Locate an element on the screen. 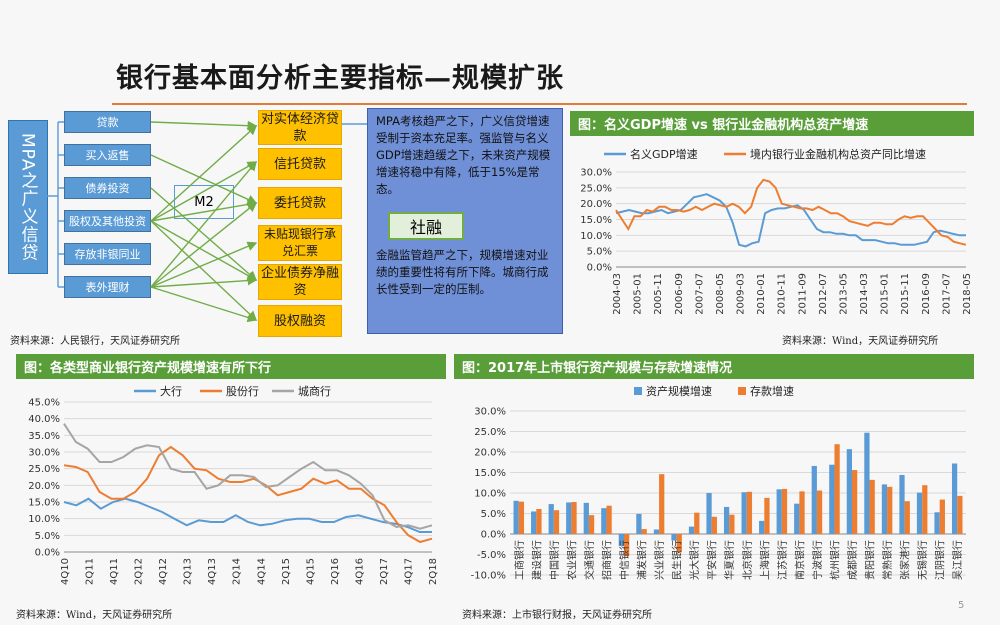 The height and width of the screenshot is (625, 1000). y-tick-label: 5.0% is located at coordinates (47, 536).